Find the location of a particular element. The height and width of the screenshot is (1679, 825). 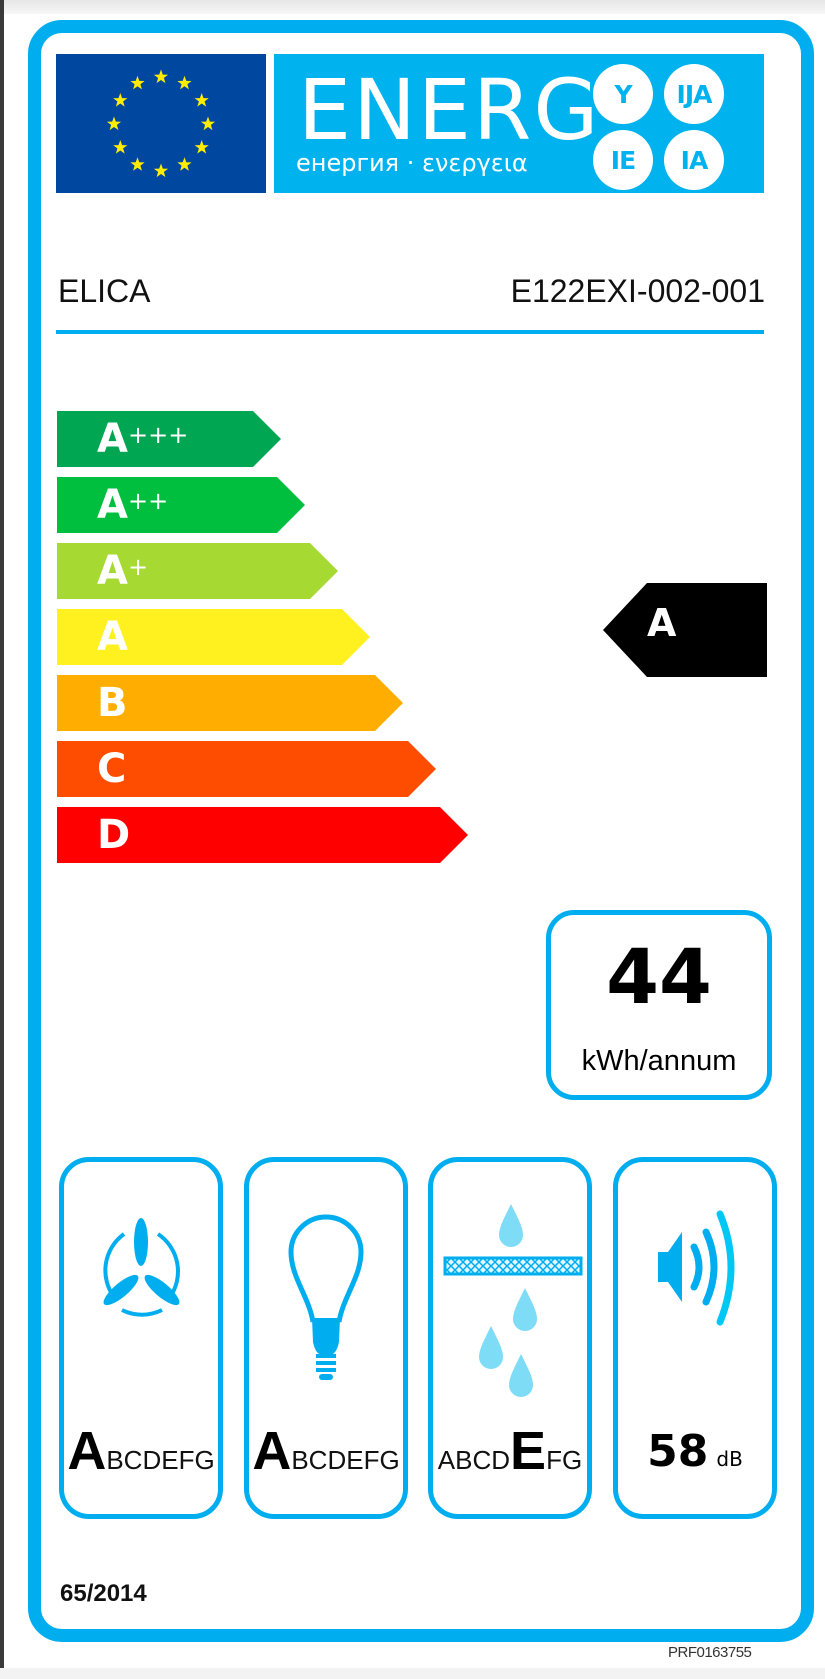

efficiency-class-bar: D is located at coordinates (262, 835).